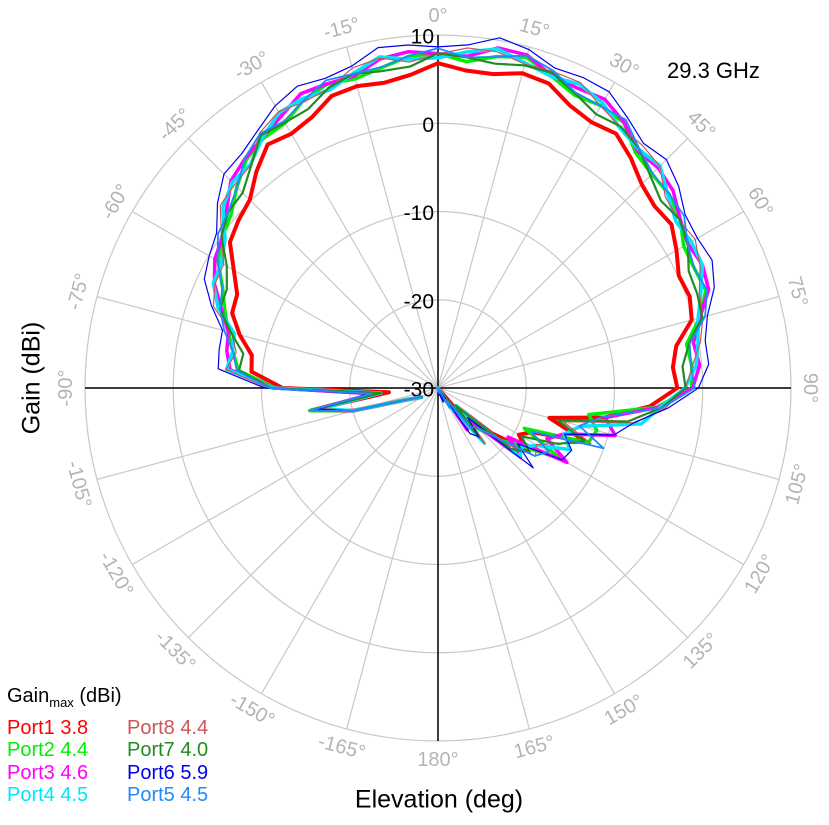 This screenshot has width=829, height=825. Describe the element at coordinates (623, 66) in the screenshot. I see `angle-tick-label: 30°` at that location.